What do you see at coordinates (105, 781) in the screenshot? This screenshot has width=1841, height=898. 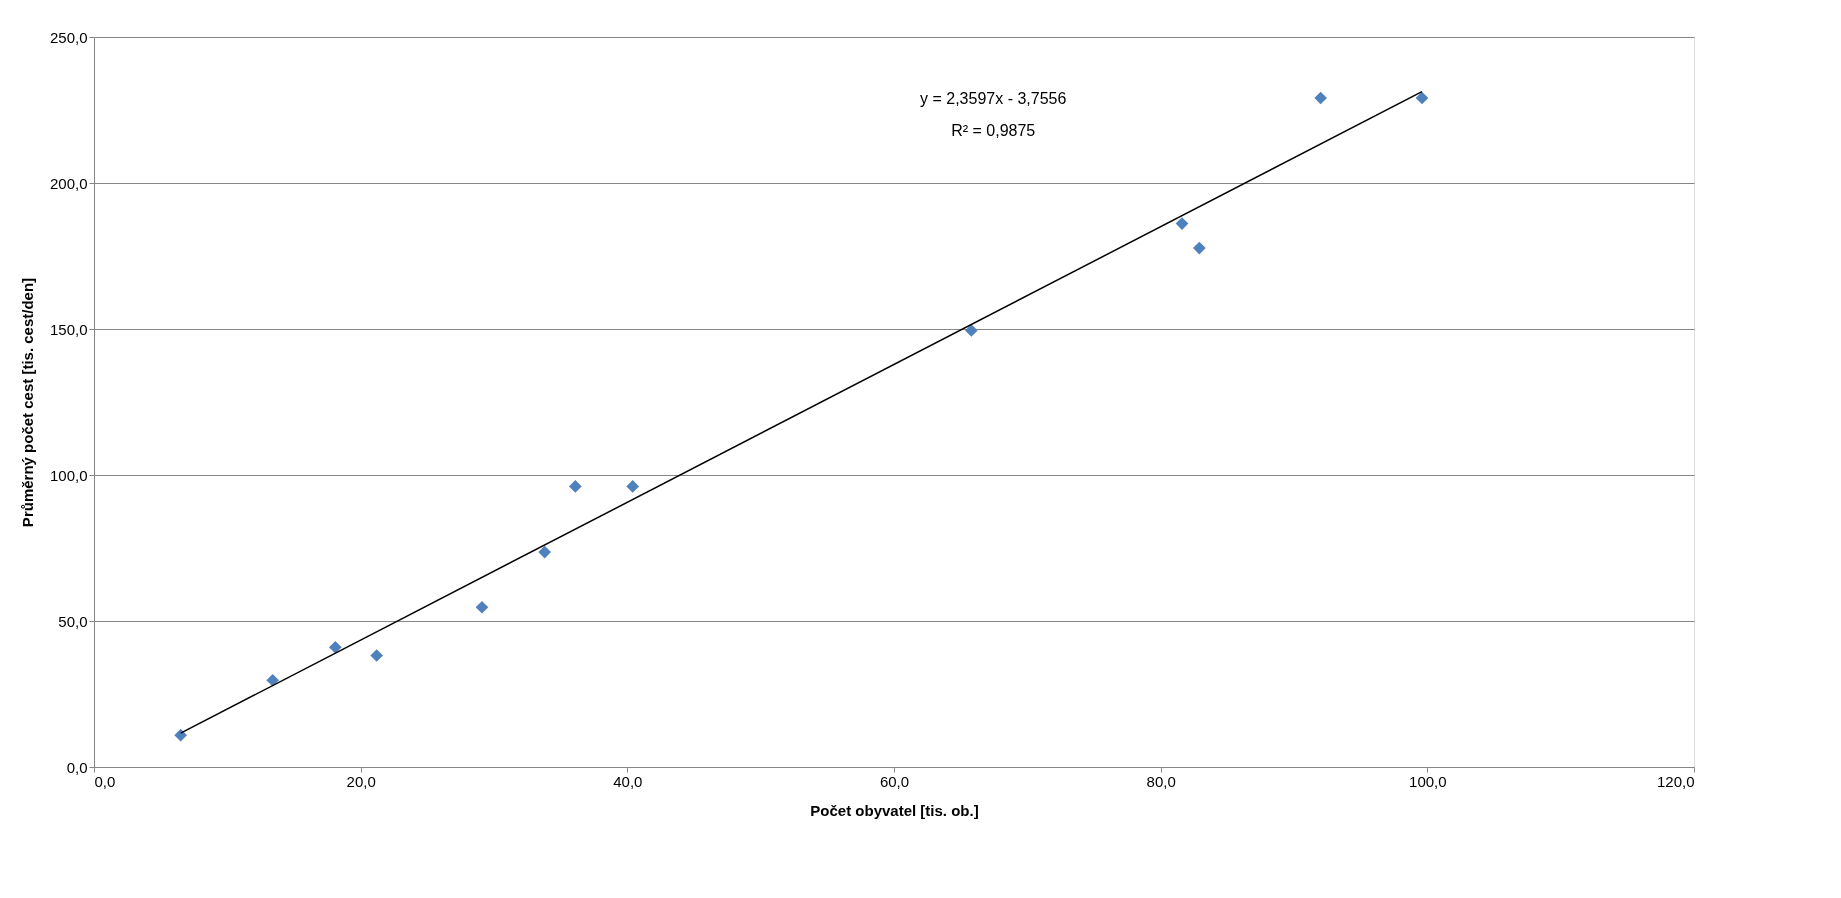 I see `x-tick-label: 0,0` at bounding box center [105, 781].